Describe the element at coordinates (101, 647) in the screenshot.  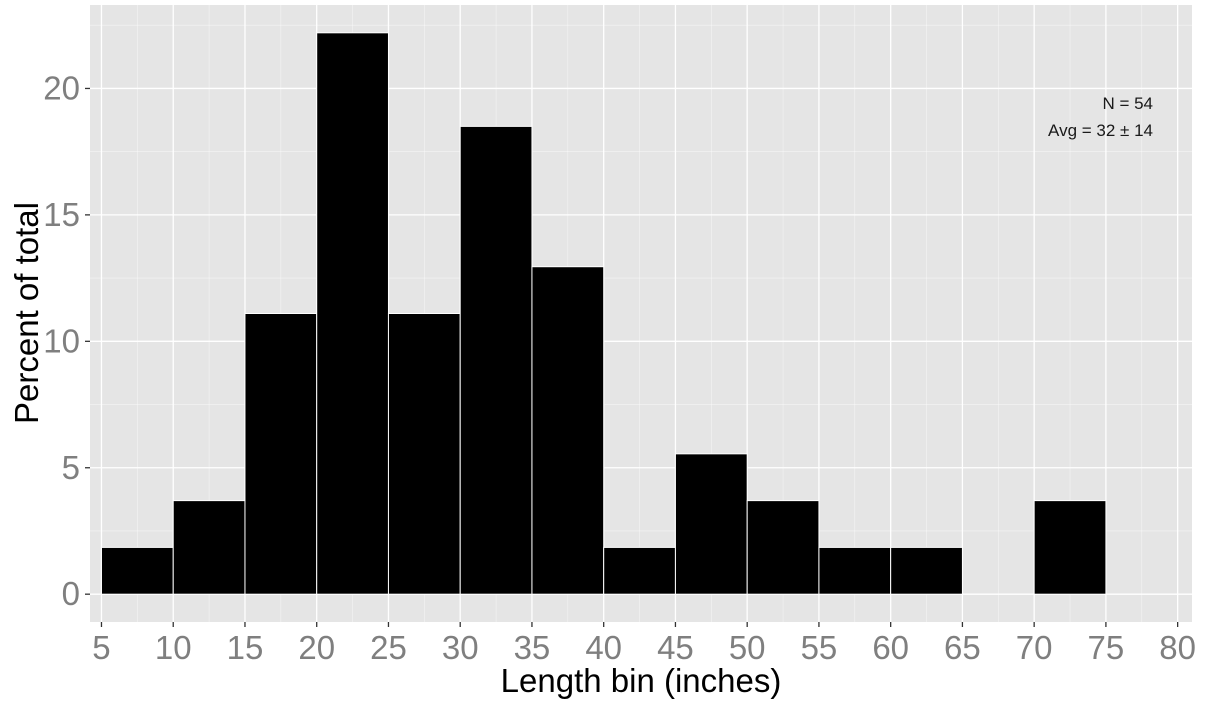
I see `x-tick-label: 5` at that location.